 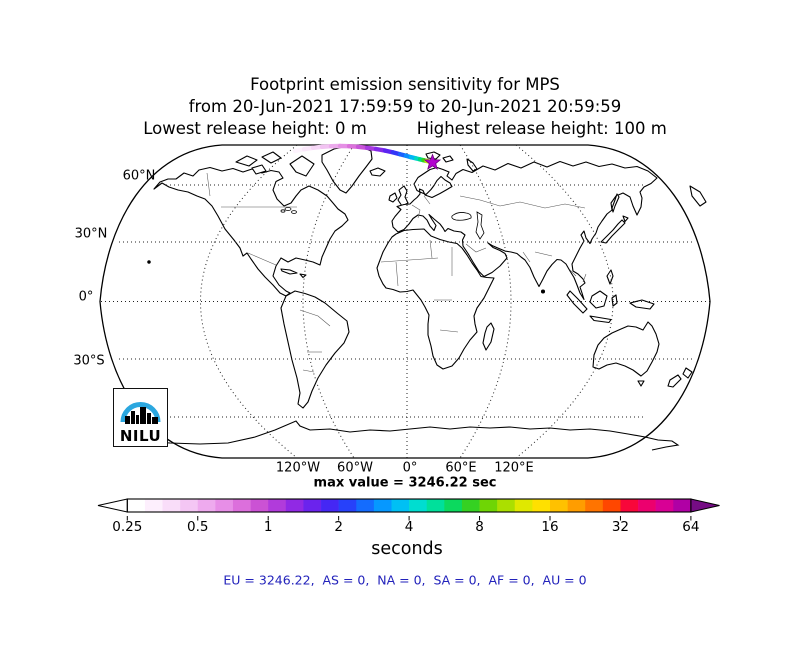 I want to click on country-borders, so click(x=396, y=272).